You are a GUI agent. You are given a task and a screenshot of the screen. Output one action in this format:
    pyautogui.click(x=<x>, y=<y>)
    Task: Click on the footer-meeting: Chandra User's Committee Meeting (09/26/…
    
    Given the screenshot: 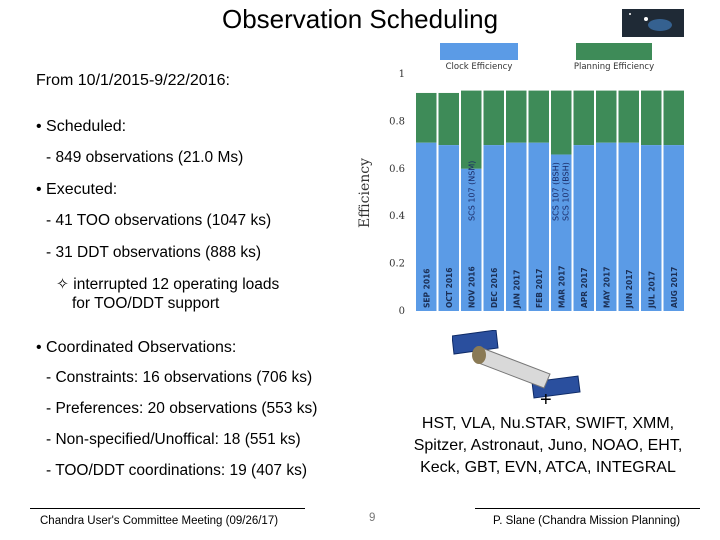 What is the action you would take?
    pyautogui.click(x=159, y=521)
    